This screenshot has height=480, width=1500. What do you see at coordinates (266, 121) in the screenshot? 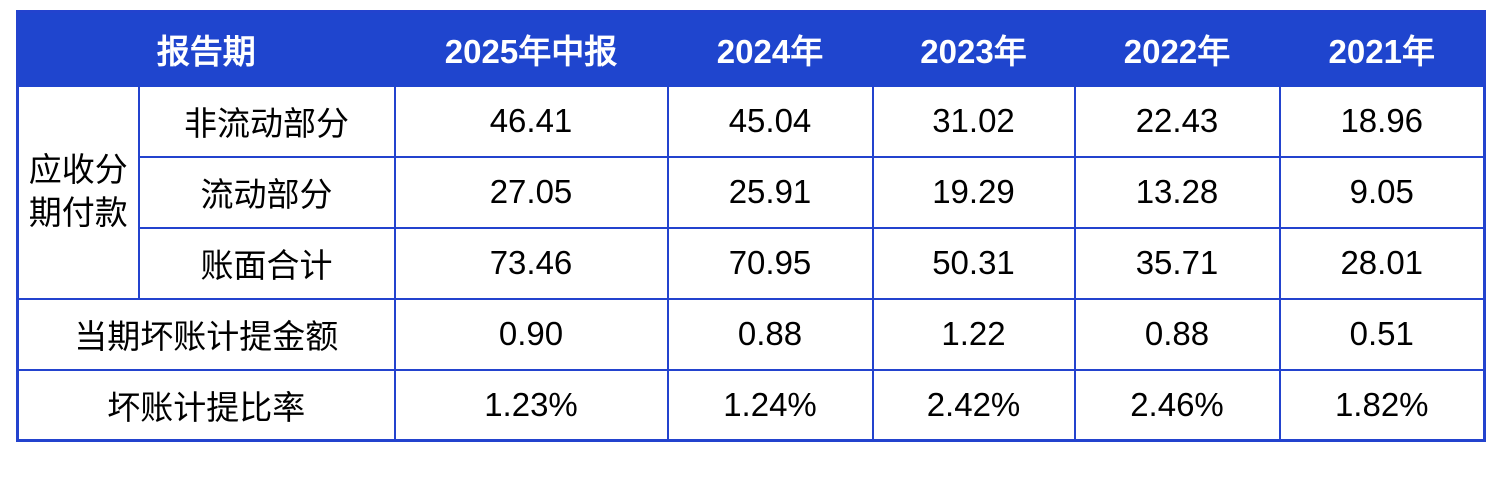
I see `row-label-noncurrent: 非流动部分` at bounding box center [266, 121].